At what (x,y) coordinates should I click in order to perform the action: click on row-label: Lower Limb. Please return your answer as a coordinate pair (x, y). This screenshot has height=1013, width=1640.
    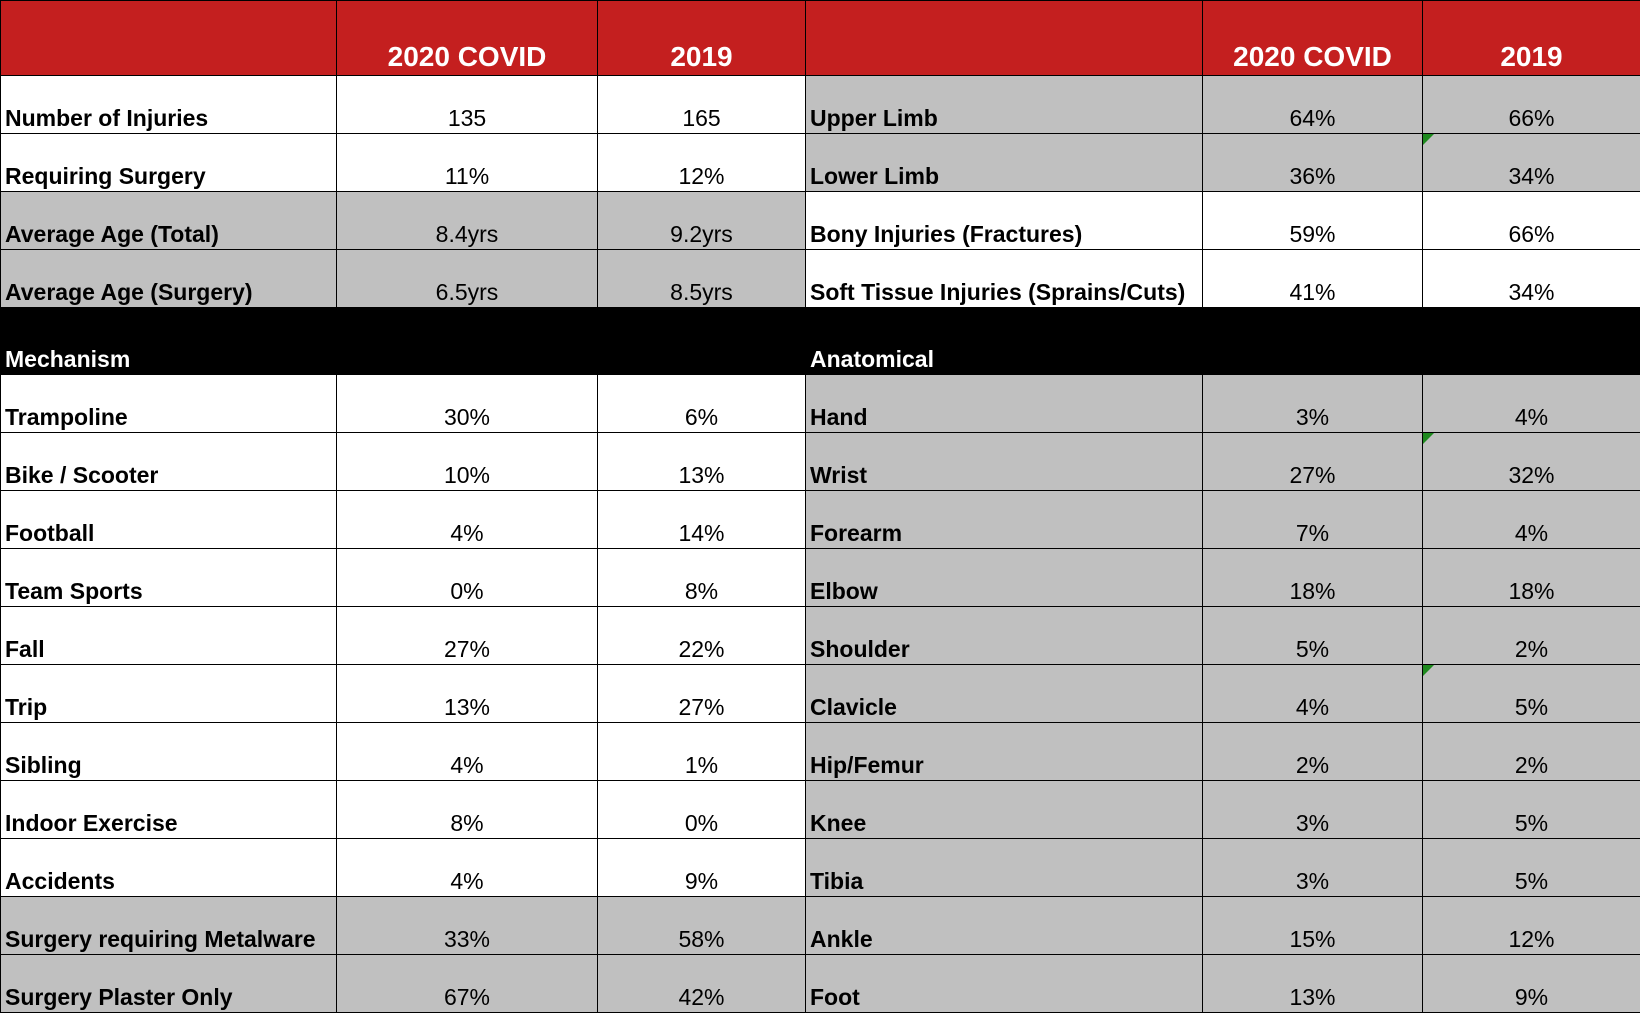
    Looking at the image, I should click on (1004, 163).